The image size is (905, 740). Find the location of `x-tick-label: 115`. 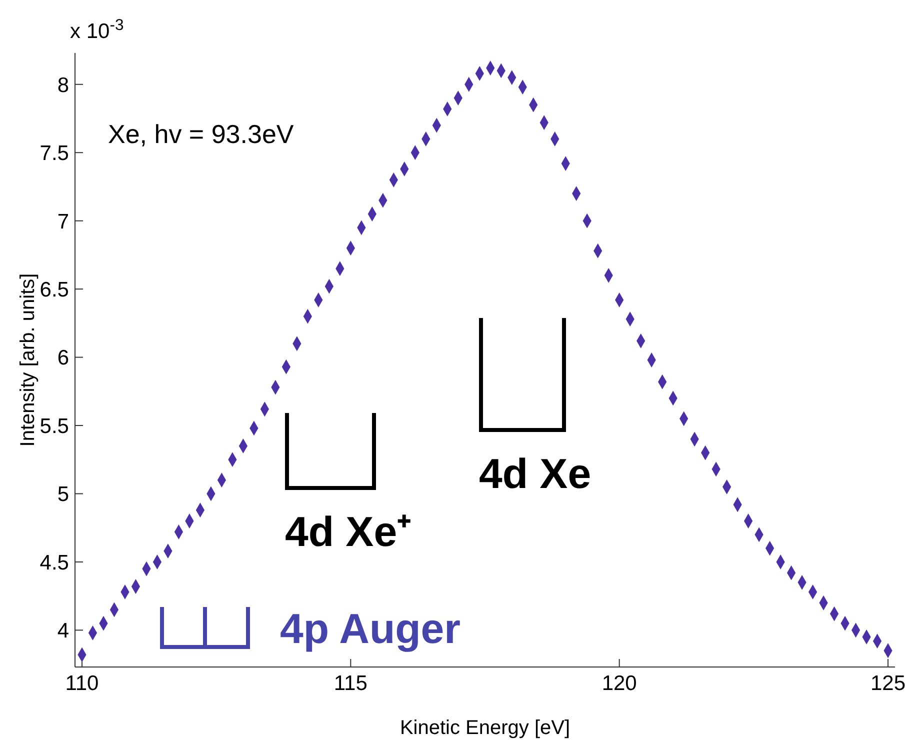

x-tick-label: 115 is located at coordinates (351, 683).